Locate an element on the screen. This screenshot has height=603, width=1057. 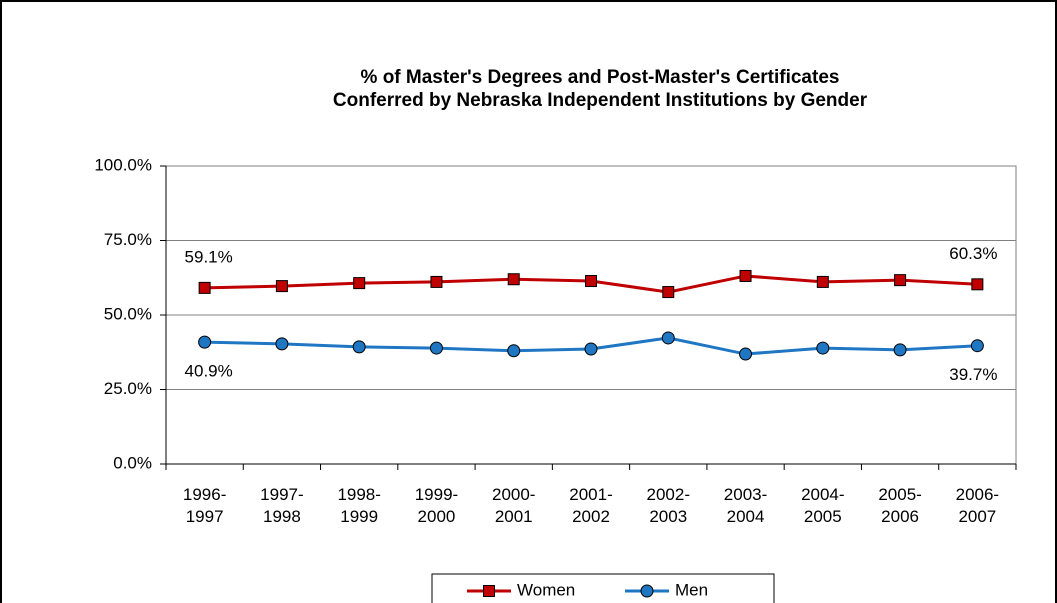
x-tick-label: 2004-2005 is located at coordinates (822, 505).